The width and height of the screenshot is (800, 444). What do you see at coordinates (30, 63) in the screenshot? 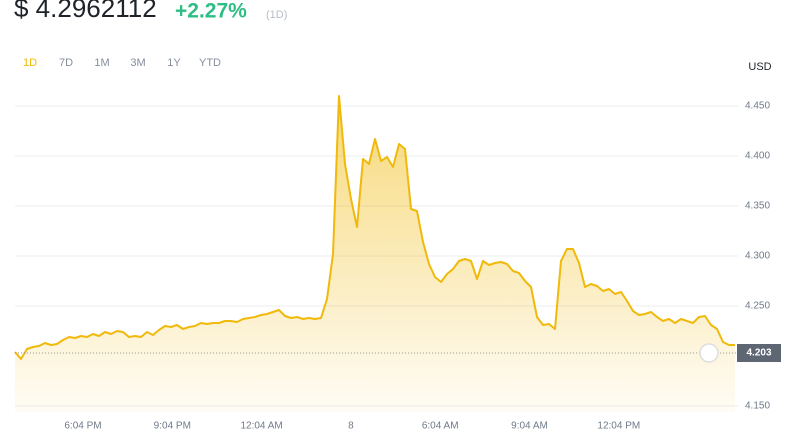
I see `period-tab: 1D` at bounding box center [30, 63].